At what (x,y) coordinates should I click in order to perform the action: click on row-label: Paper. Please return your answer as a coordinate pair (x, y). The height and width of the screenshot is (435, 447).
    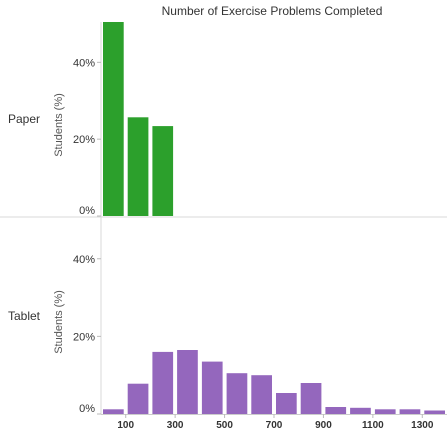
    Looking at the image, I should click on (24, 119).